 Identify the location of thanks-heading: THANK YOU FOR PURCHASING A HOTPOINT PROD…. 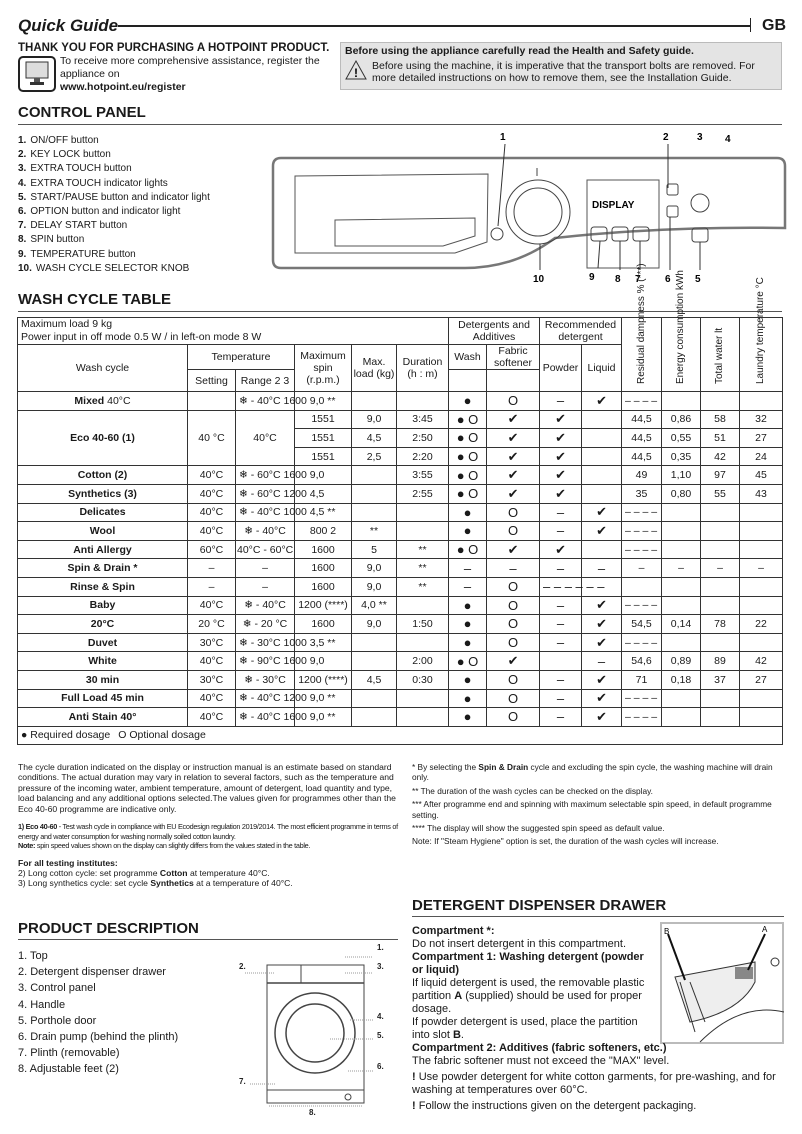
(174, 48).